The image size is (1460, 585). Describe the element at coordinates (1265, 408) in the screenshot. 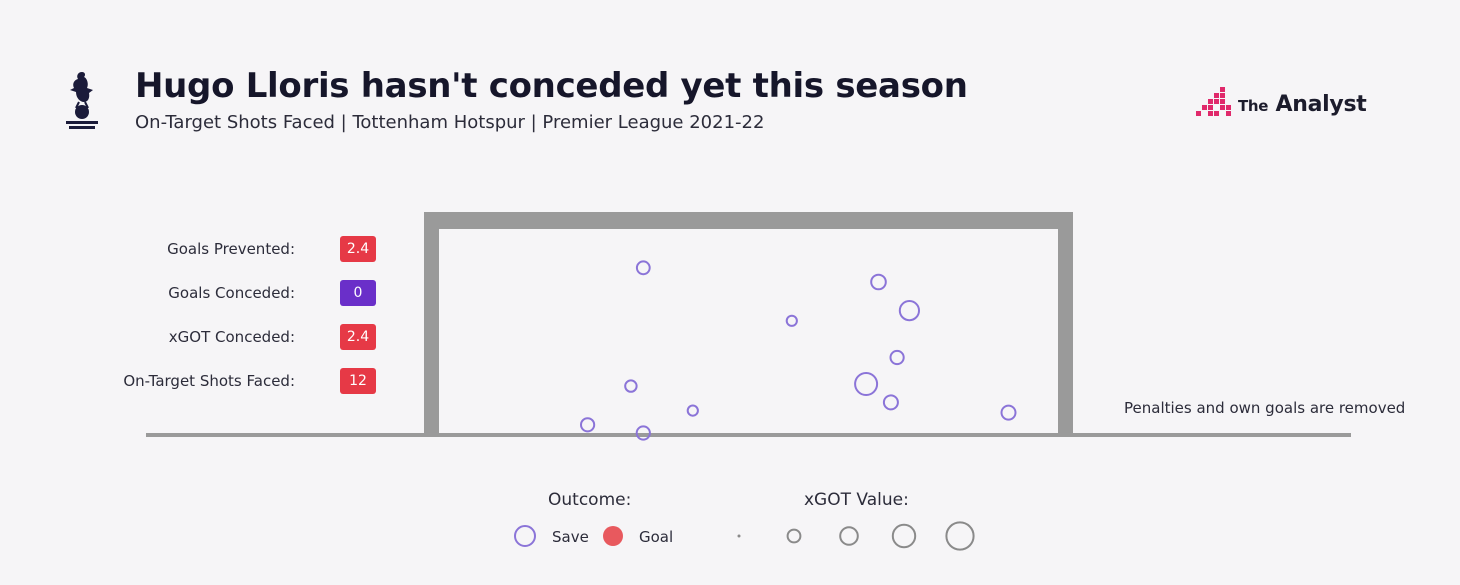

I see `footnote: Penalties and own goals are removed` at that location.